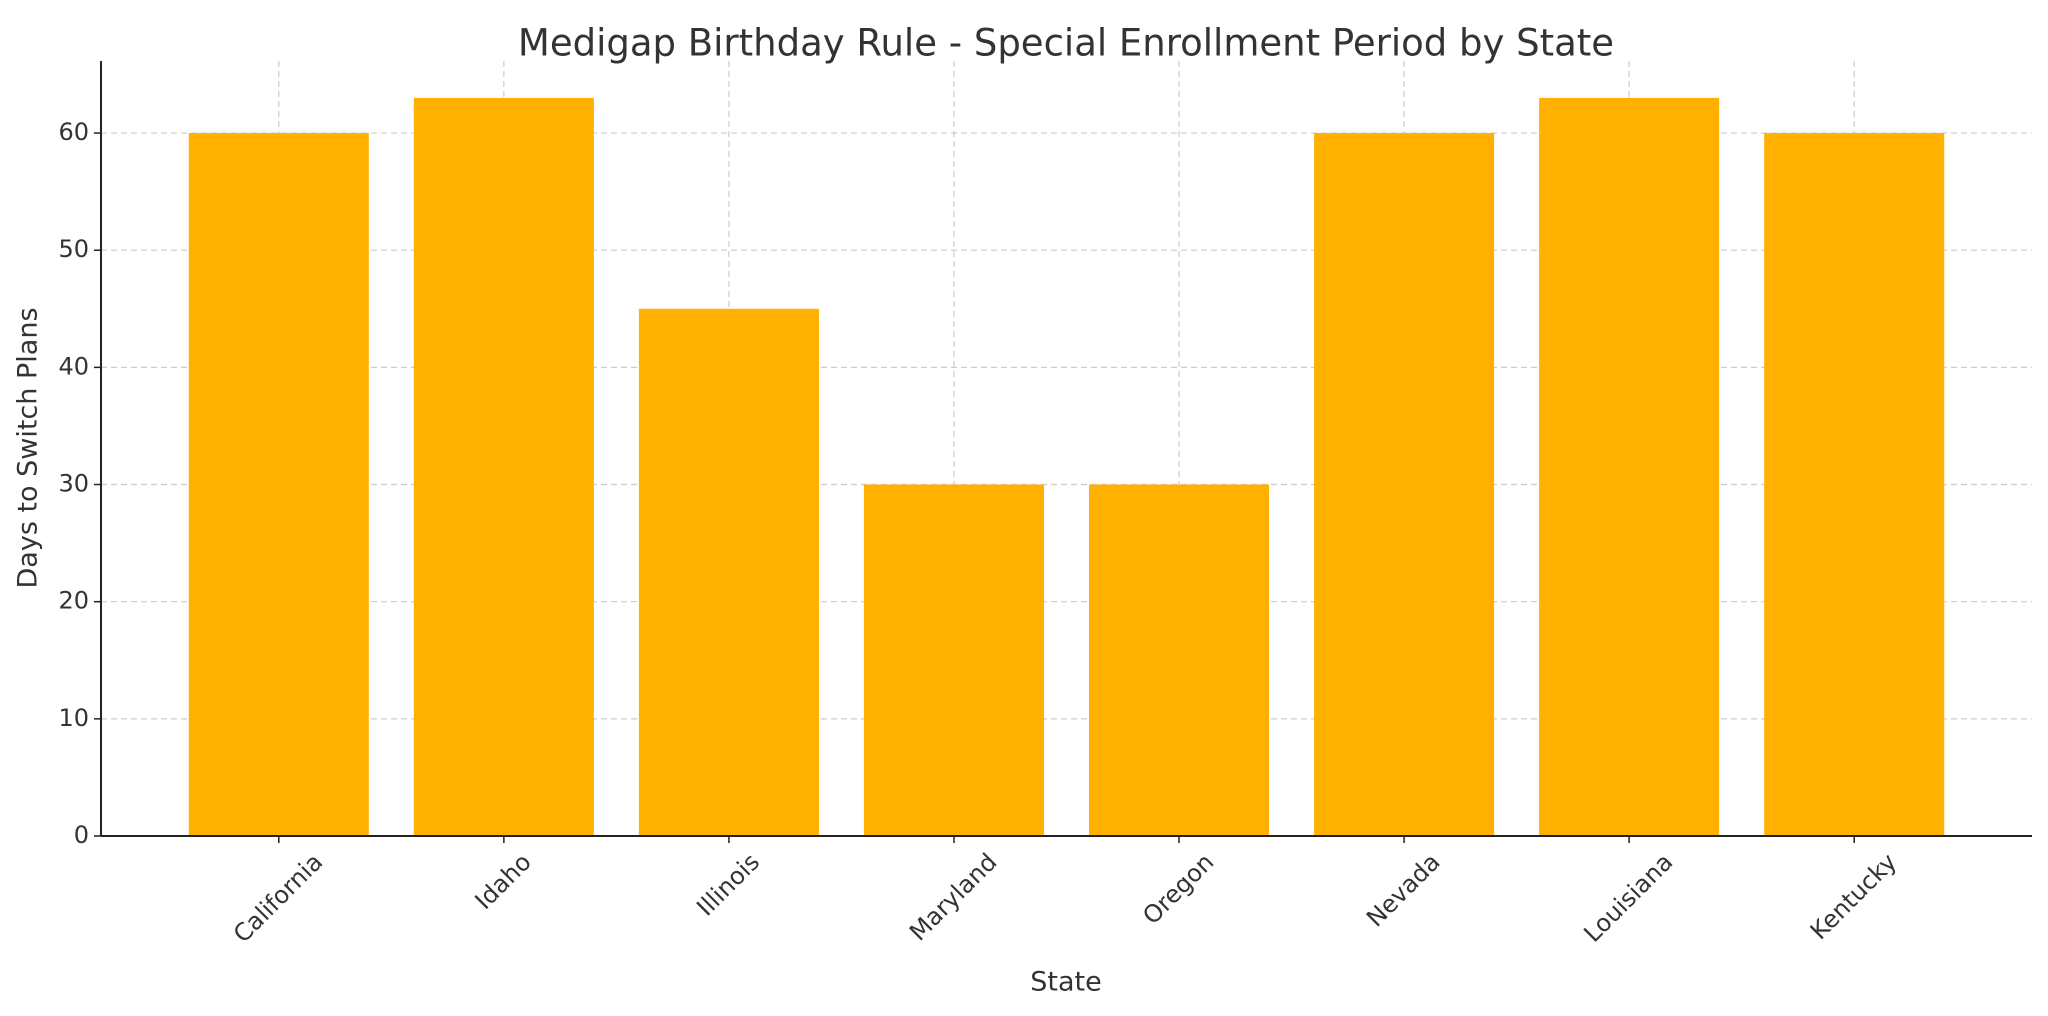 Image resolution: width=2048 pixels, height=1016 pixels. Describe the element at coordinates (81, 835) in the screenshot. I see `y-tick-label: 0` at that location.